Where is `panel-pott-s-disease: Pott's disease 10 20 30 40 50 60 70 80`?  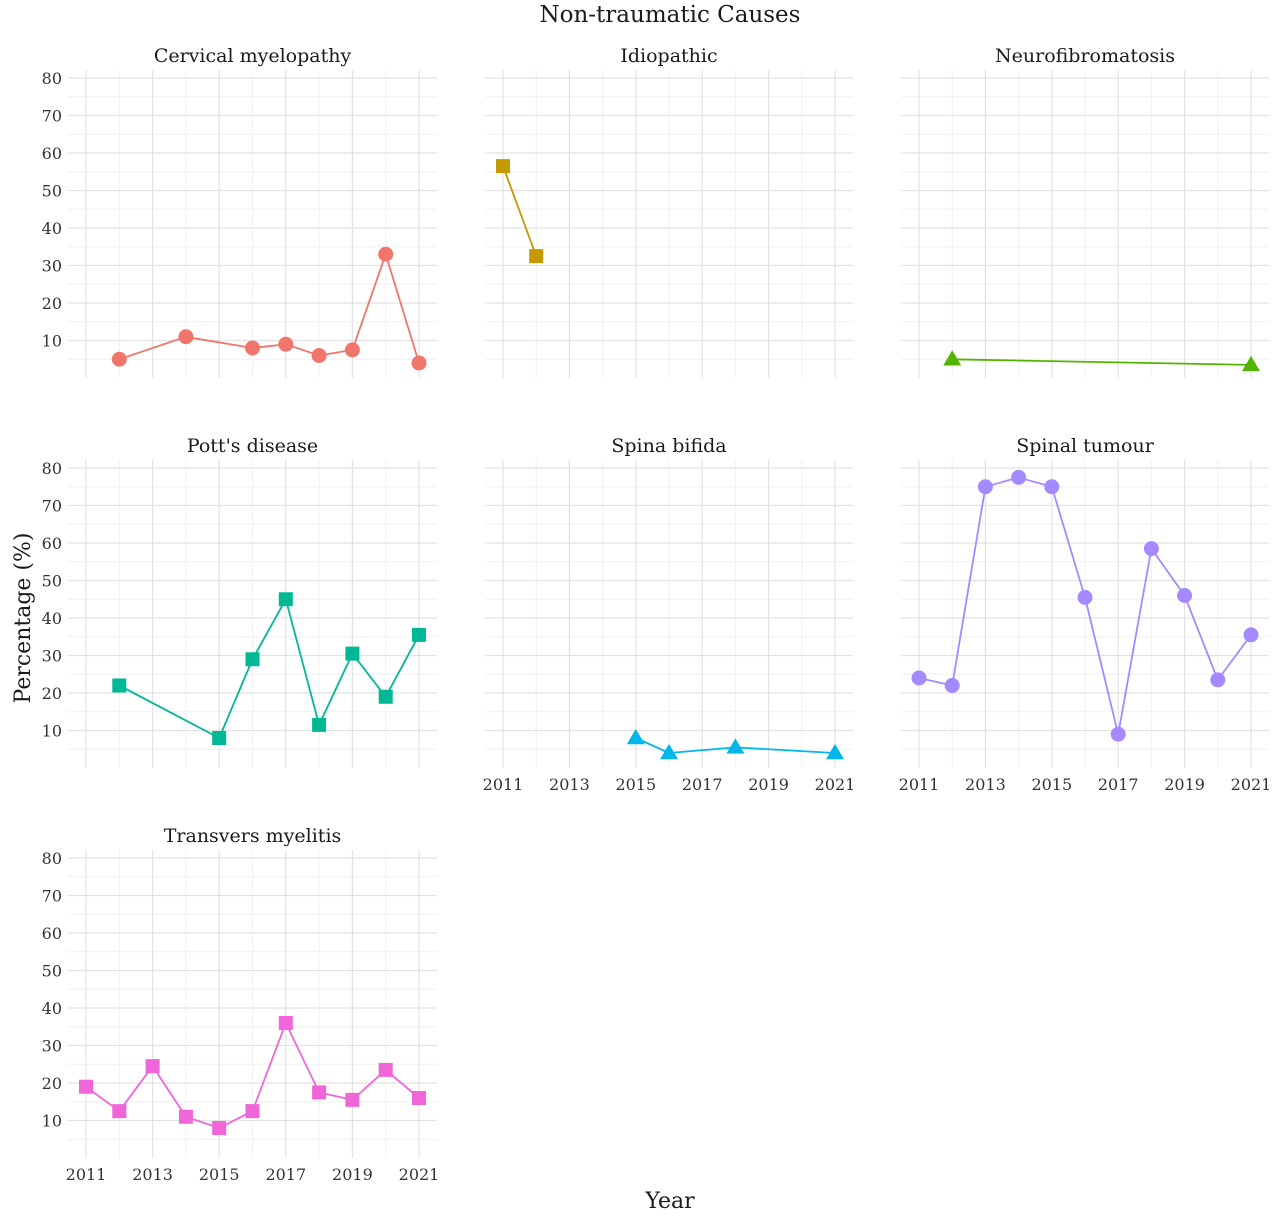 panel-pott-s-disease: Pott's disease 10 20 30 40 50 60 70 80 is located at coordinates (239, 601).